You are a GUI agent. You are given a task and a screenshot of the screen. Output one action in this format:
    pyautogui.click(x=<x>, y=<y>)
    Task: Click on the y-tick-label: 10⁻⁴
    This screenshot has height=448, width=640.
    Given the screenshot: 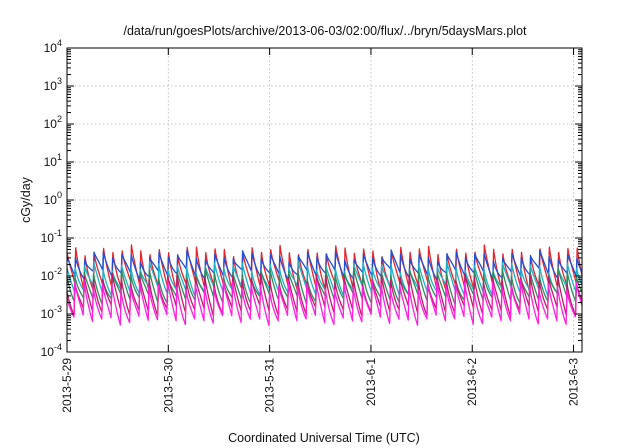 What is the action you would take?
    pyautogui.click(x=51, y=350)
    